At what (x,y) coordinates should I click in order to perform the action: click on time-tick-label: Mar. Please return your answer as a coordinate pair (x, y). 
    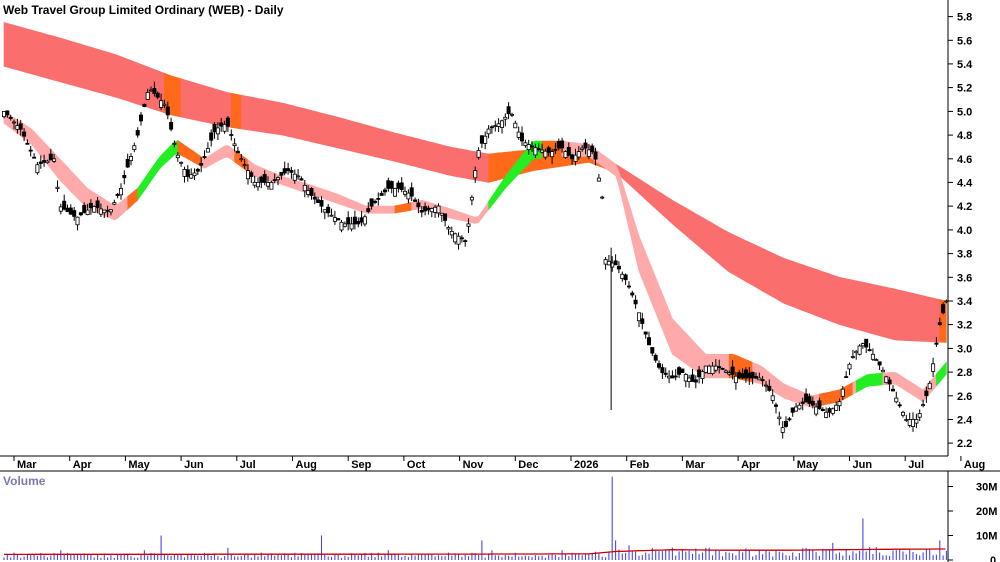
    Looking at the image, I should click on (27, 465).